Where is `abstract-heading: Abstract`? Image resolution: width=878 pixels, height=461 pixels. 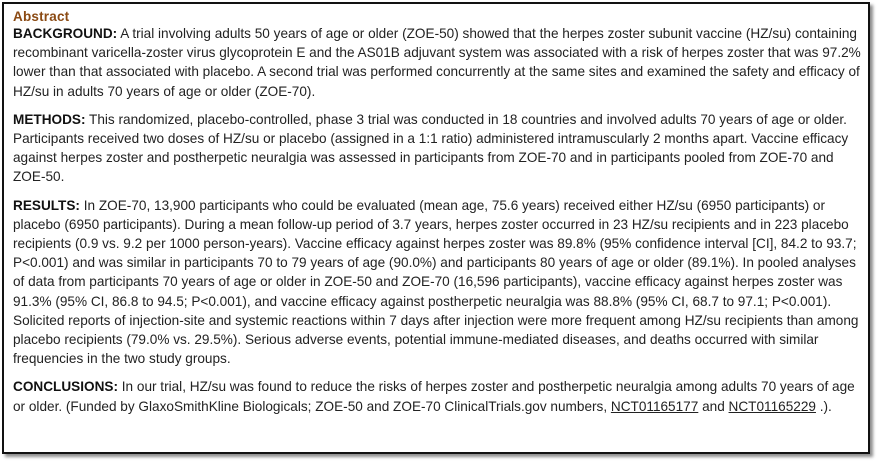 abstract-heading: Abstract is located at coordinates (41, 16).